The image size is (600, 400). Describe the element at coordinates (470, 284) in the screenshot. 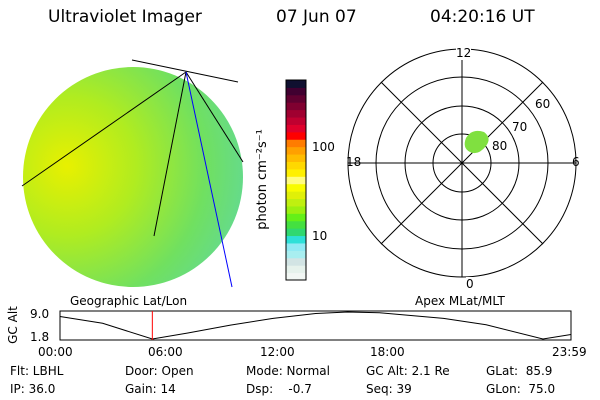

I see `mlt-0: 0` at that location.